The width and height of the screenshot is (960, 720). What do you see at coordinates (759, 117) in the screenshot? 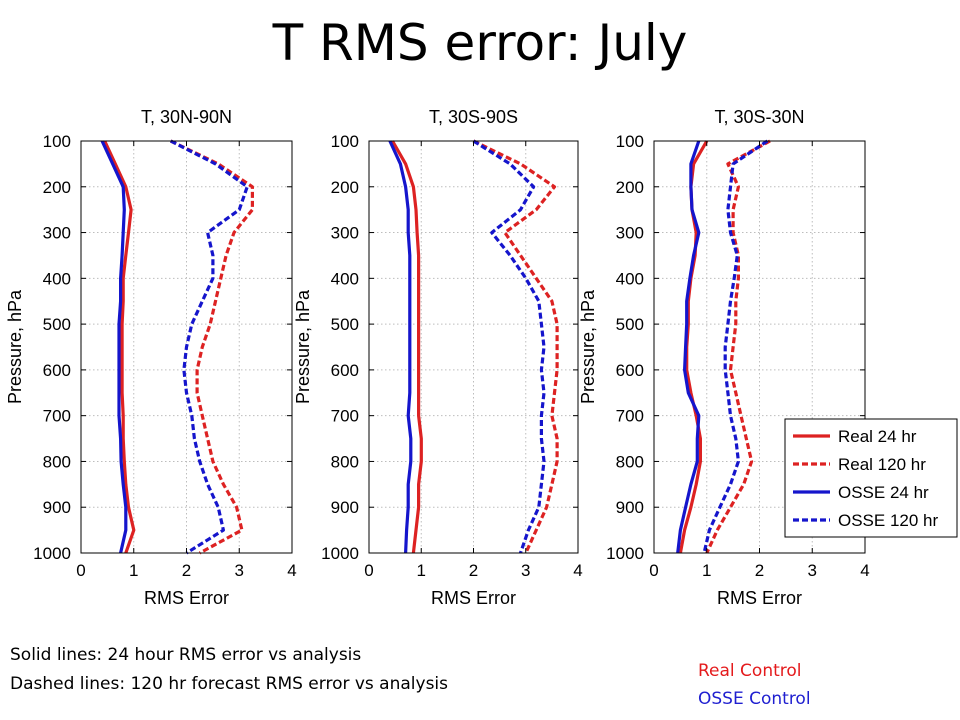
I see `panel-title: T, 30S-30N` at bounding box center [759, 117].